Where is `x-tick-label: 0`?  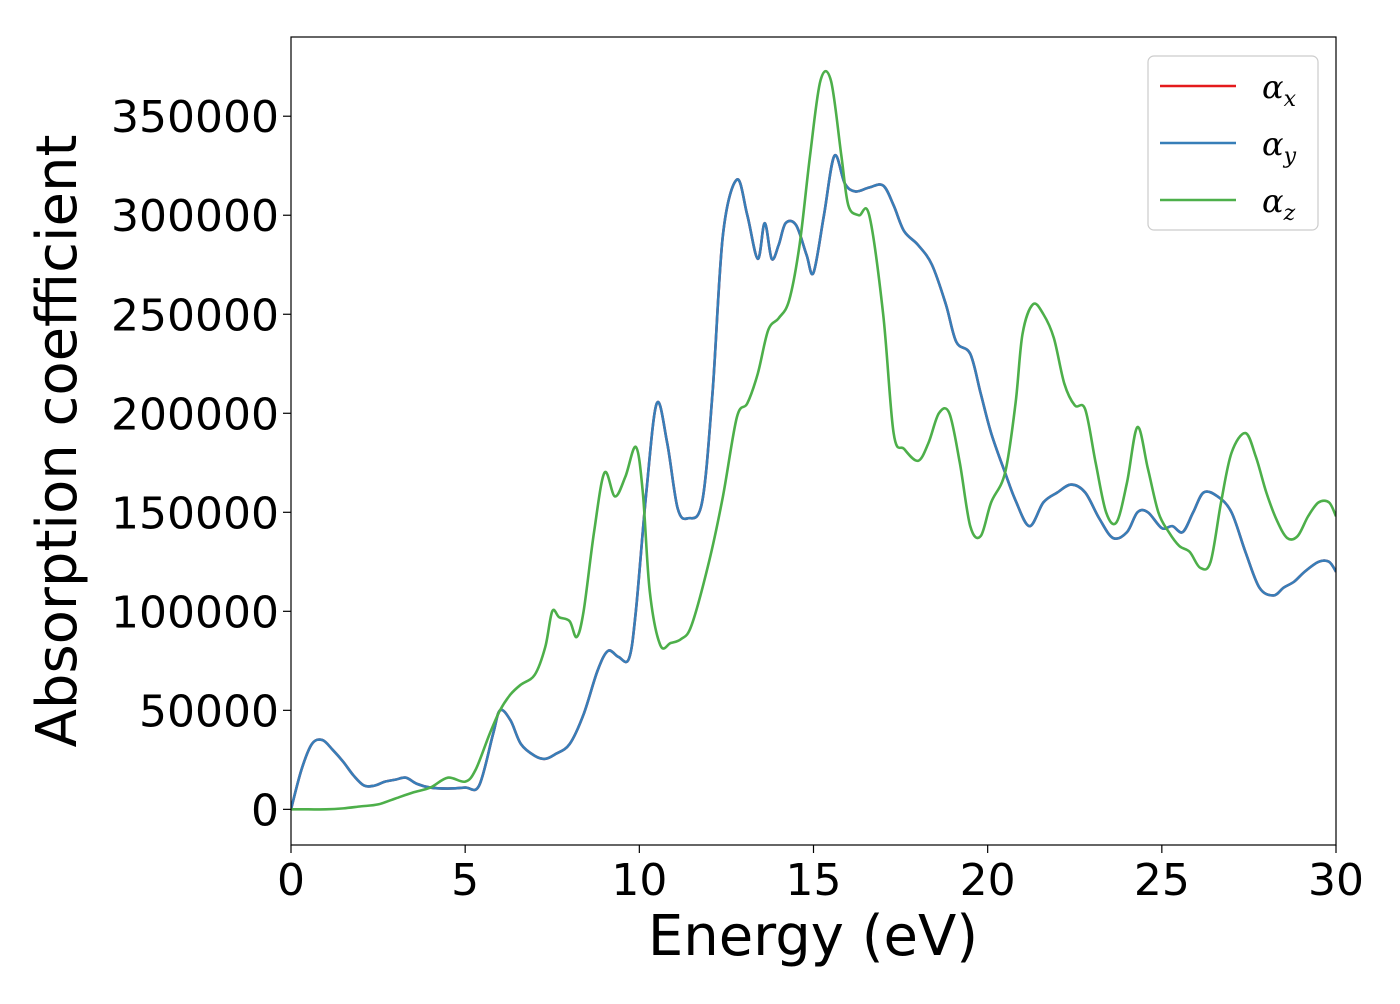
x-tick-label: 0 is located at coordinates (291, 880).